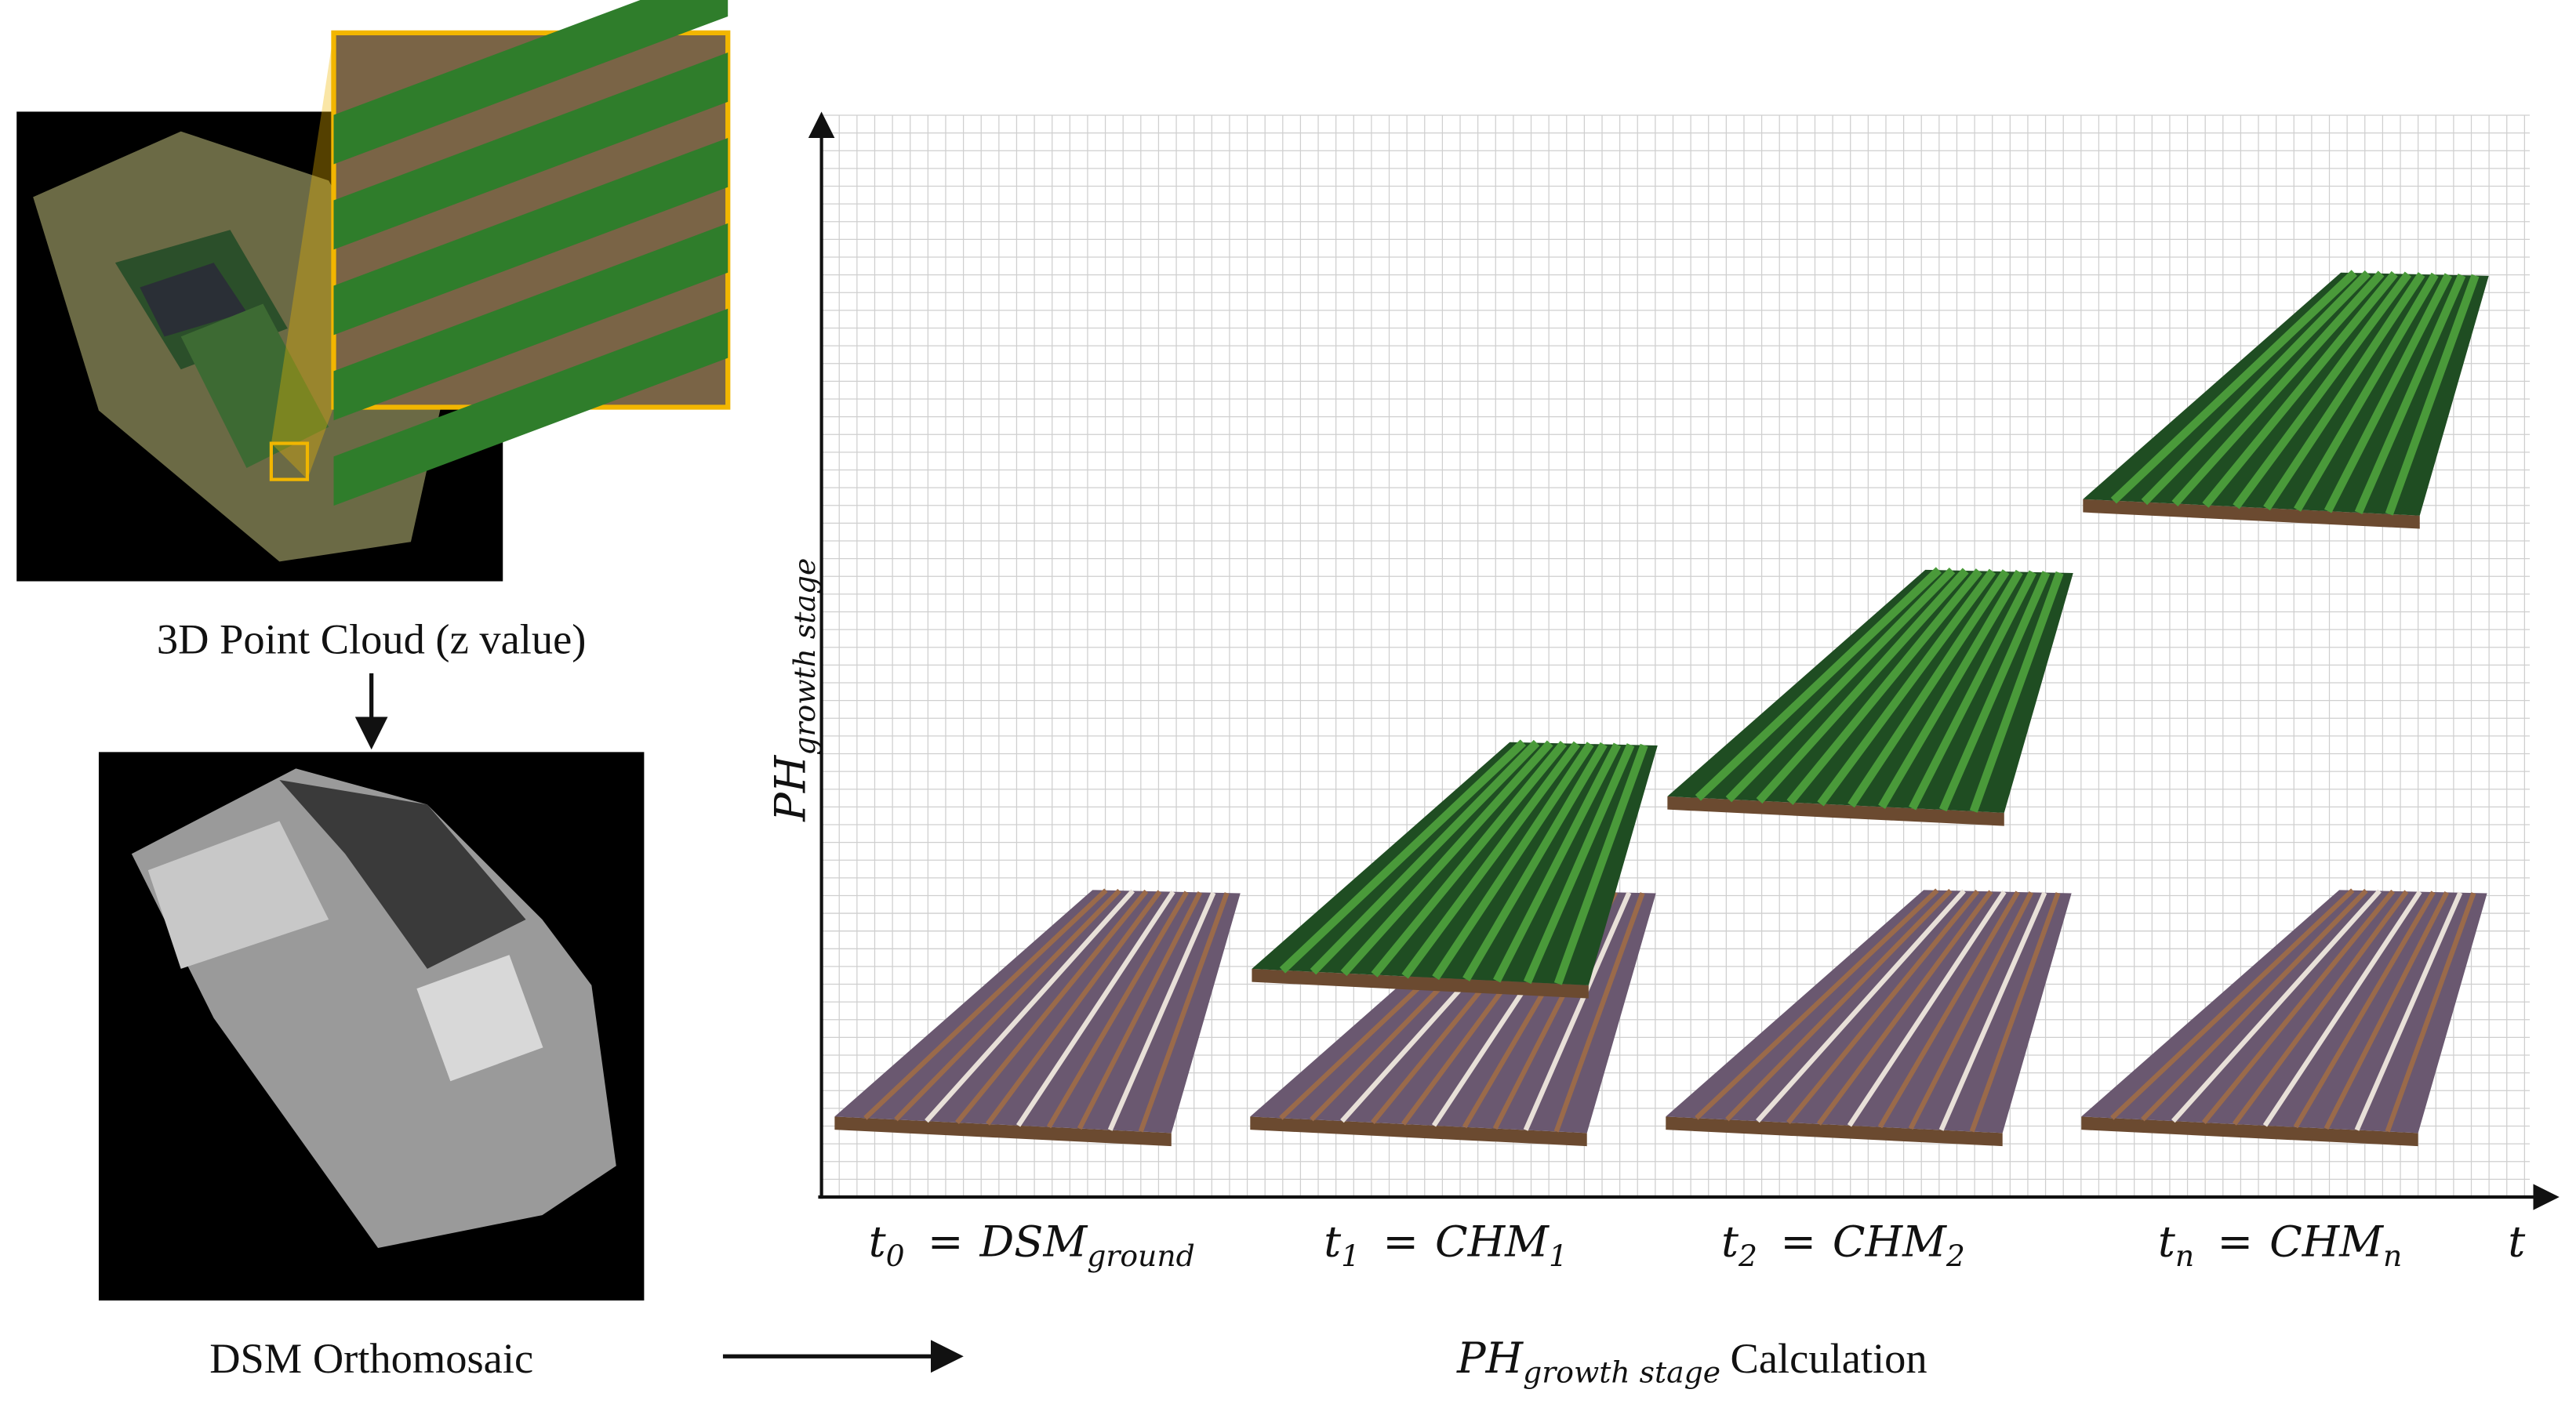  I want to click on y-axis-label: PHgrowth stage, so click(794, 690).